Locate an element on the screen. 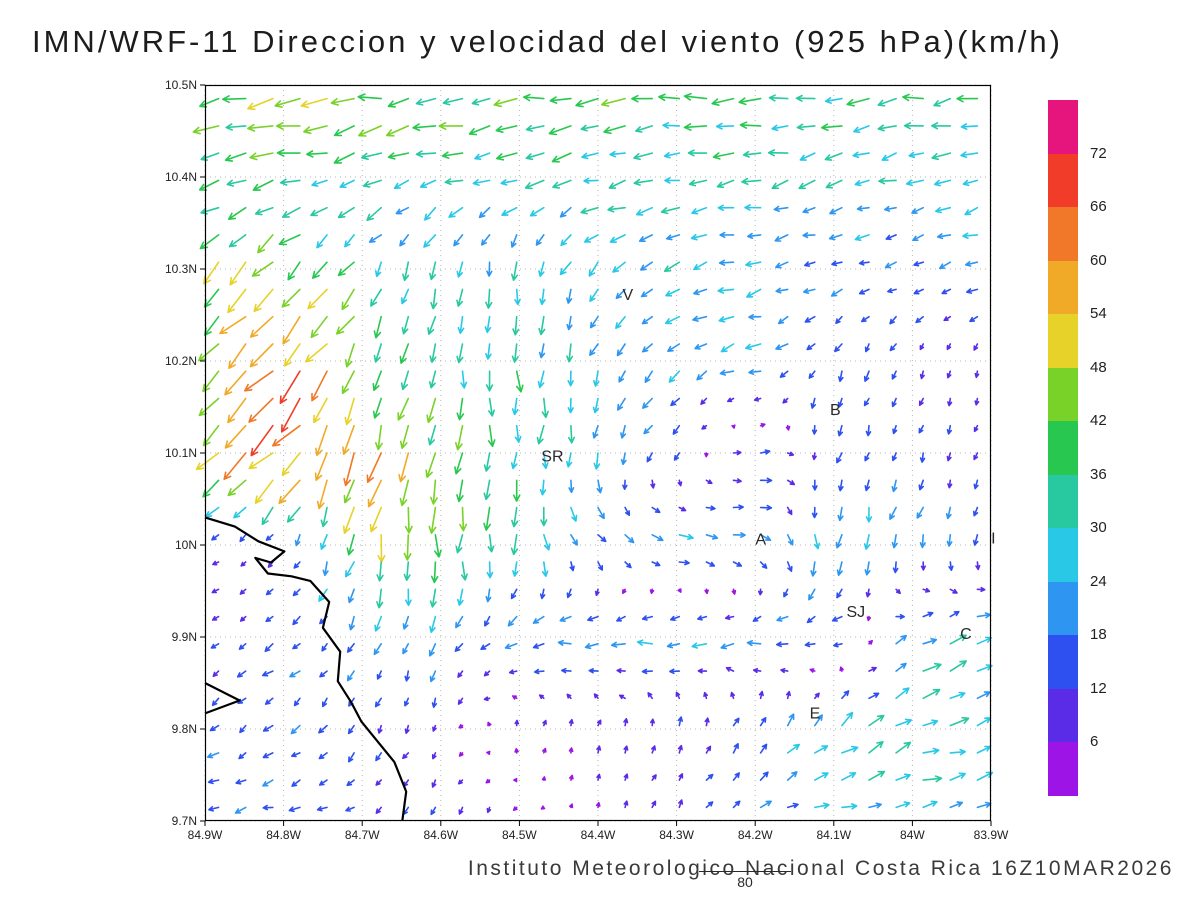 The height and width of the screenshot is (900, 1200). x-axis-tick-label: 84.6W is located at coordinates (441, 835).